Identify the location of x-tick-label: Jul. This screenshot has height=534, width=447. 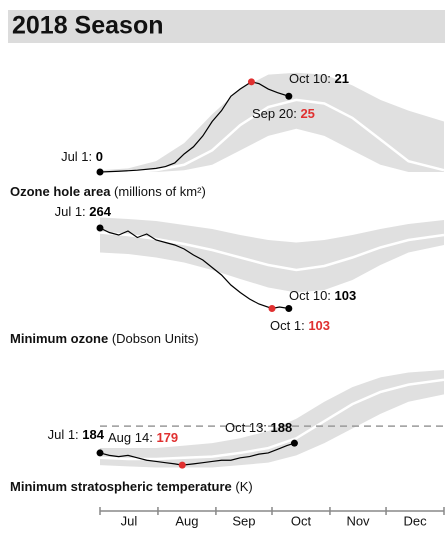
(129, 520).